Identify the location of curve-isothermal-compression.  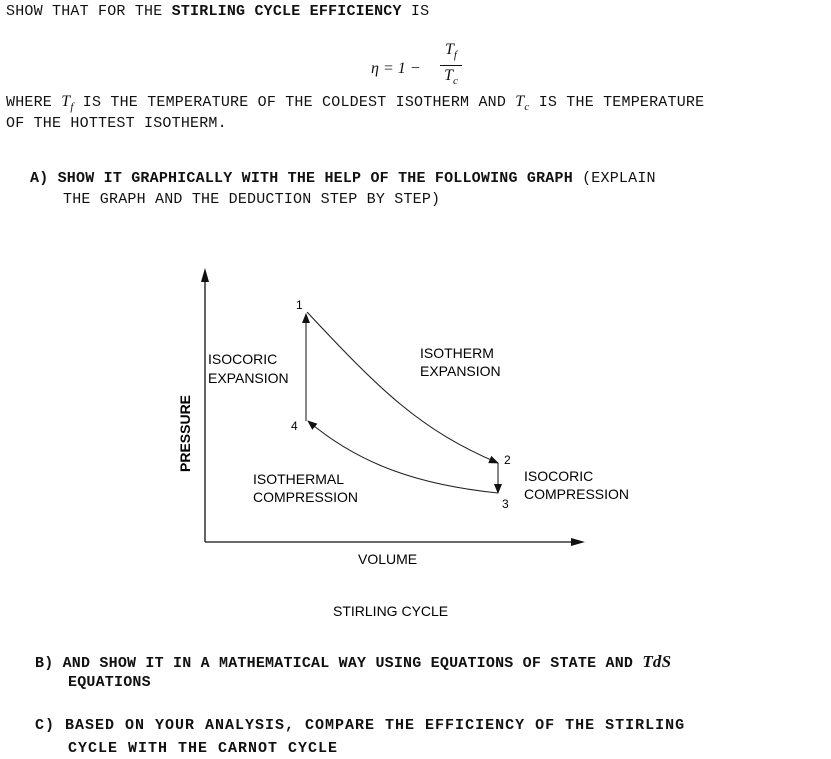
(403, 457).